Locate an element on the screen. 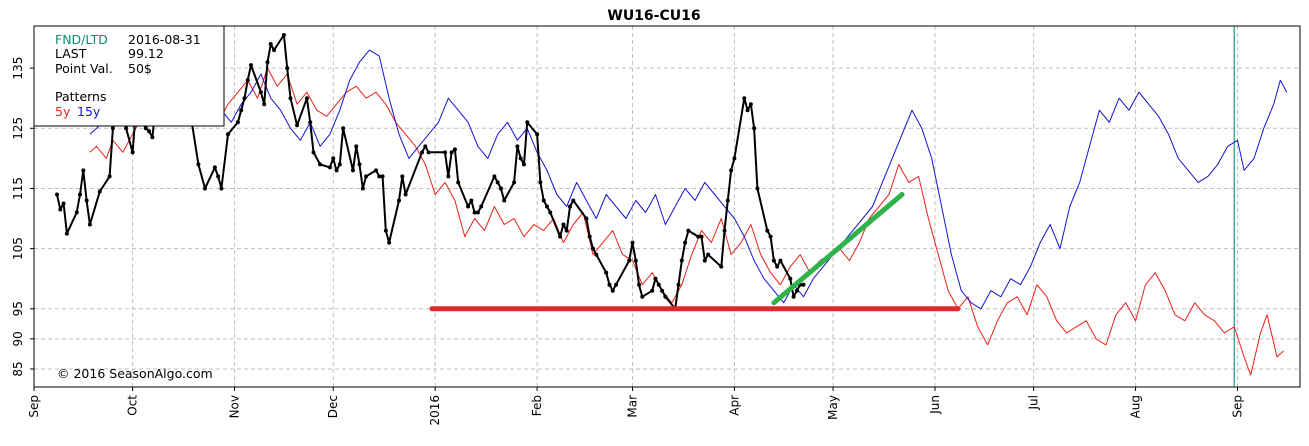  y-tick-label: 105 is located at coordinates (18, 248).